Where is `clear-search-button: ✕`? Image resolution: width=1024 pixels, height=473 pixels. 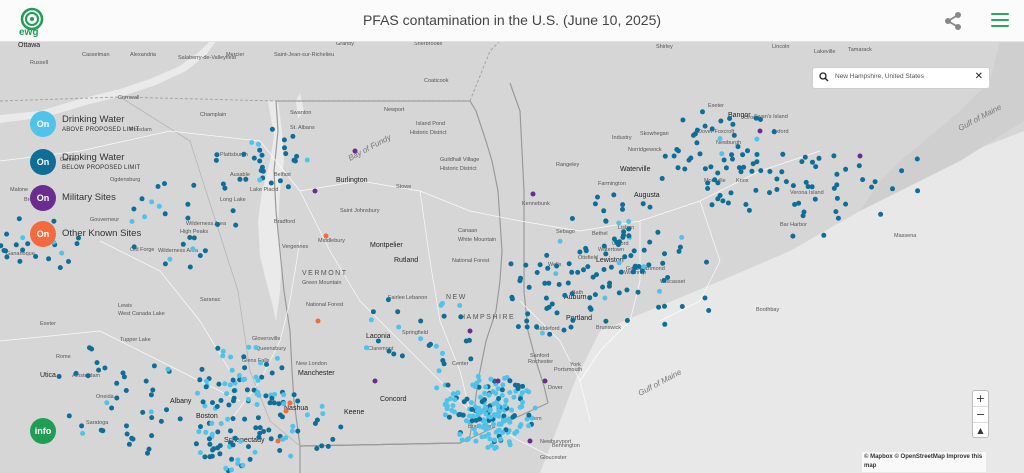 clear-search-button: ✕ is located at coordinates (978, 76).